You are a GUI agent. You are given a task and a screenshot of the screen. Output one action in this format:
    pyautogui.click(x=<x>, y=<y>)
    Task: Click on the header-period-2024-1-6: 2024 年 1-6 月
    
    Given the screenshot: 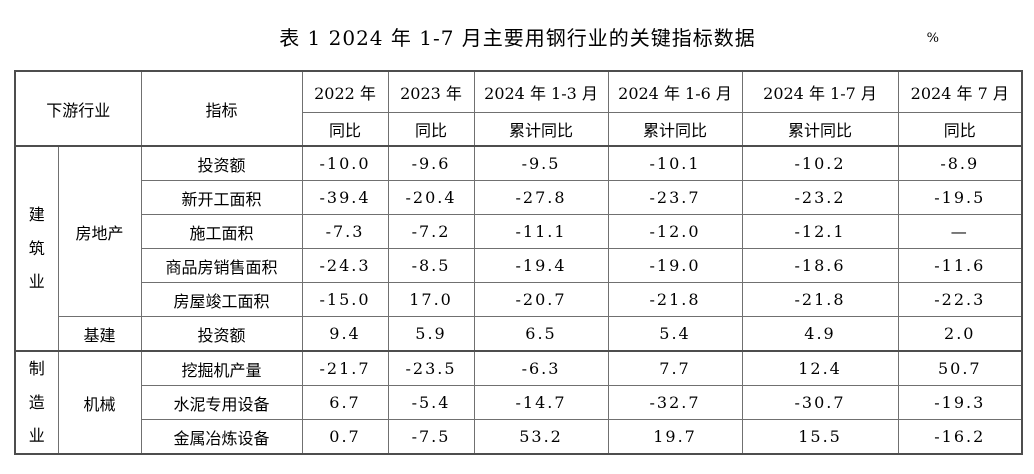 What is the action you would take?
    pyautogui.click(x=675, y=91)
    